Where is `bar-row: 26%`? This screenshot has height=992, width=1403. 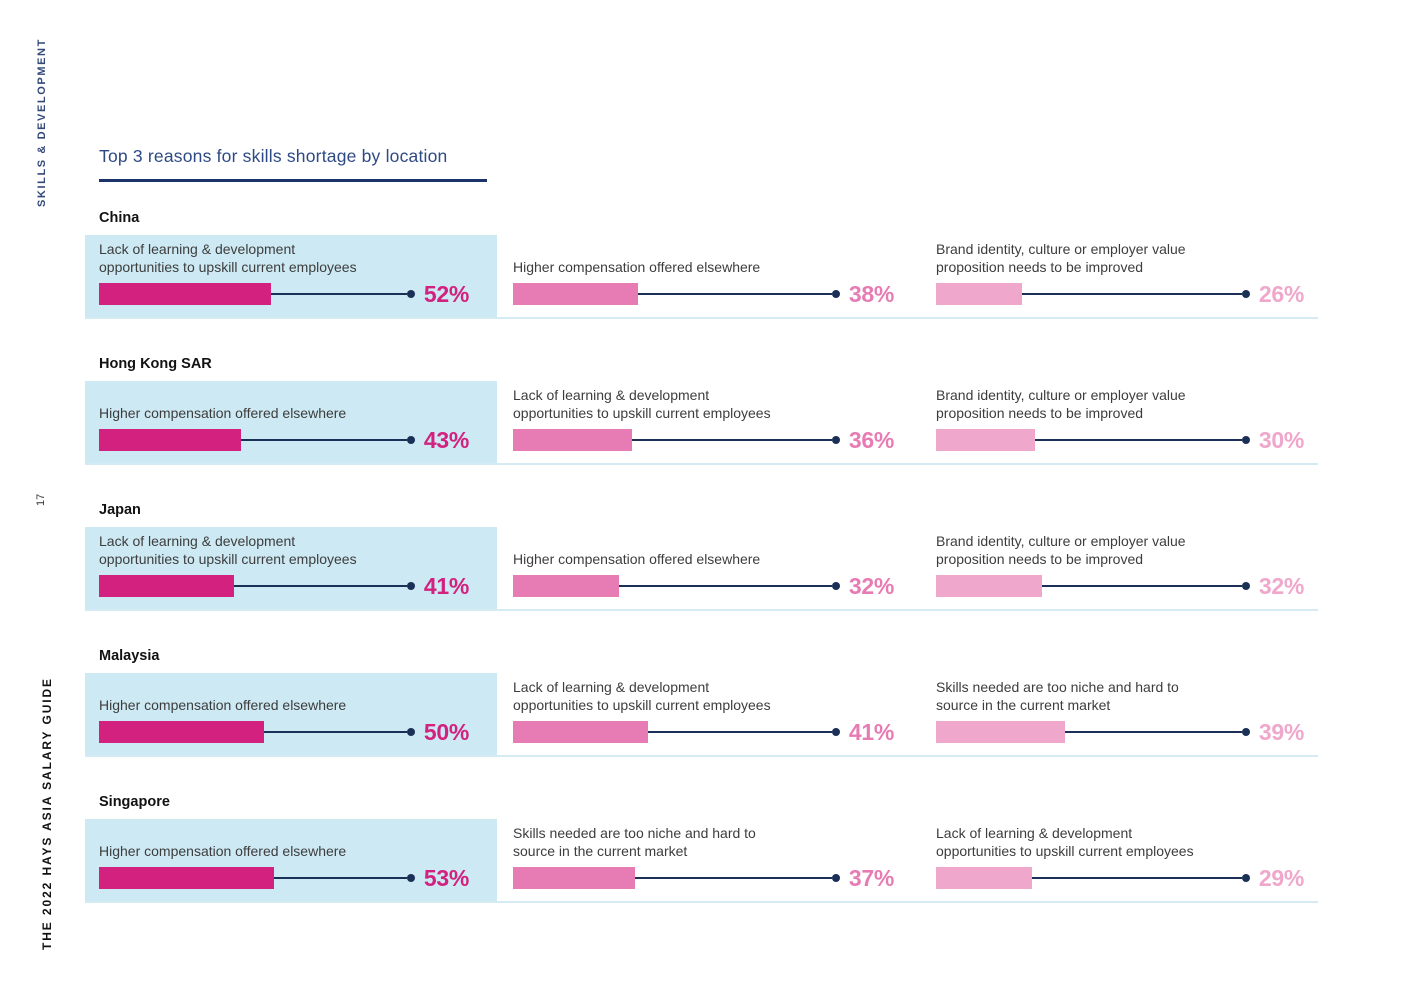
bar-row: 26% is located at coordinates (1120, 294).